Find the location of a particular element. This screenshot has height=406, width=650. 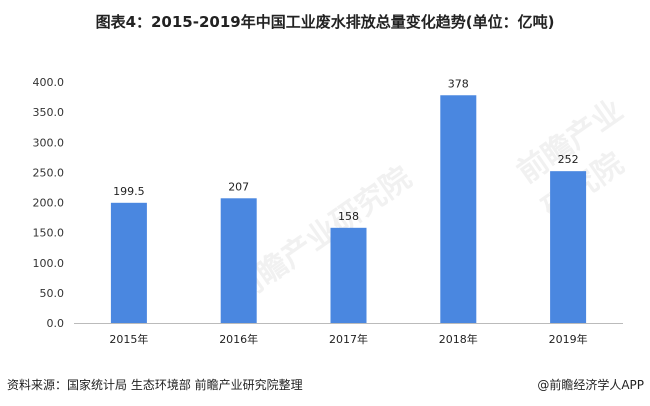

x-tick-label: 2016年 is located at coordinates (238, 339).